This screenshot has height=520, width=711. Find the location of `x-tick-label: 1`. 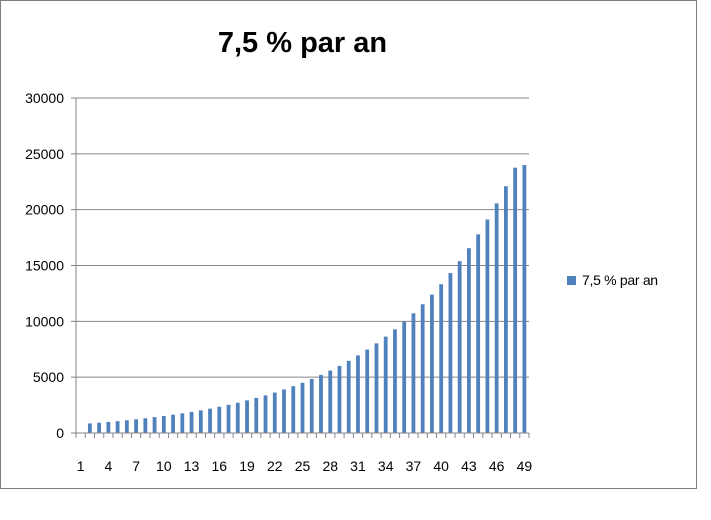

x-tick-label: 1 is located at coordinates (81, 466).